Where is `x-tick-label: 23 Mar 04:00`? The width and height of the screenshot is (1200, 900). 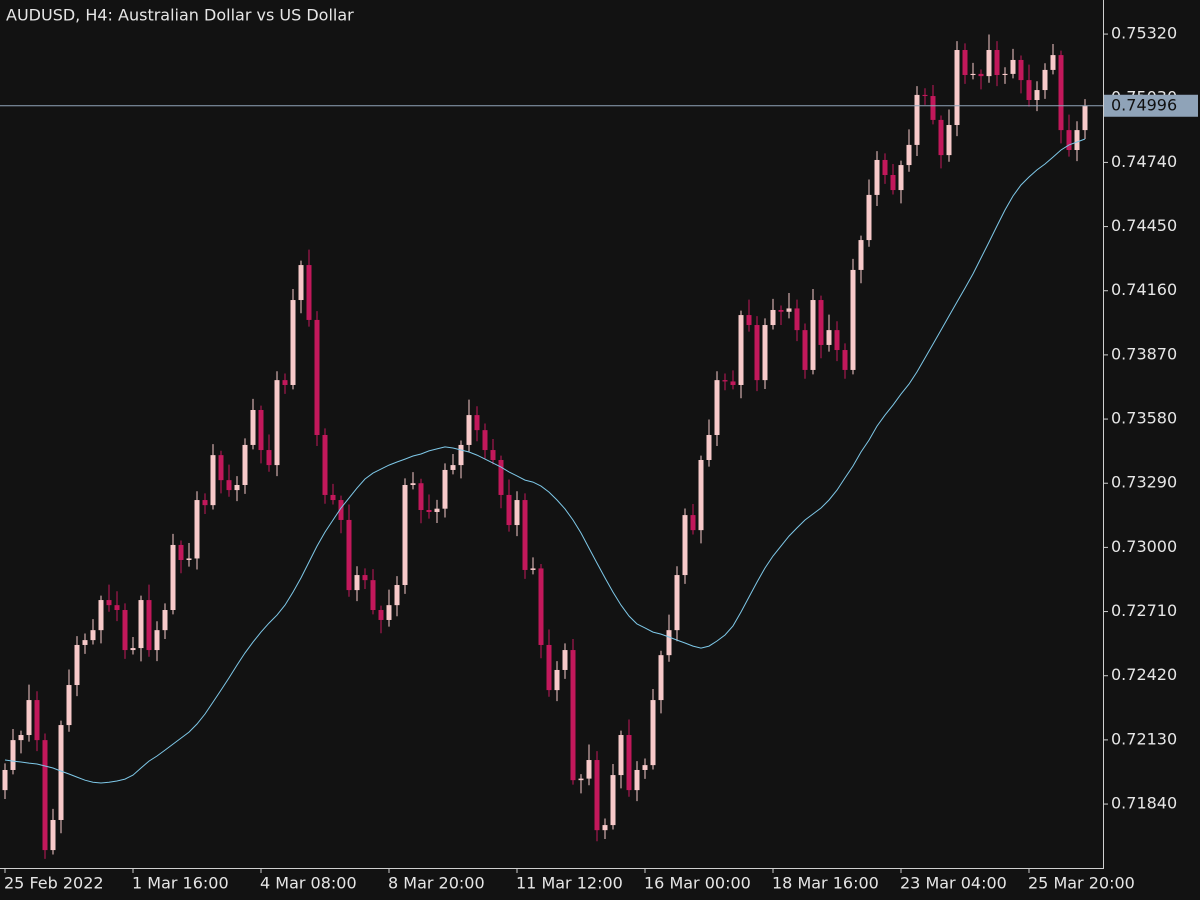
x-tick-label: 23 Mar 04:00 is located at coordinates (953, 883).